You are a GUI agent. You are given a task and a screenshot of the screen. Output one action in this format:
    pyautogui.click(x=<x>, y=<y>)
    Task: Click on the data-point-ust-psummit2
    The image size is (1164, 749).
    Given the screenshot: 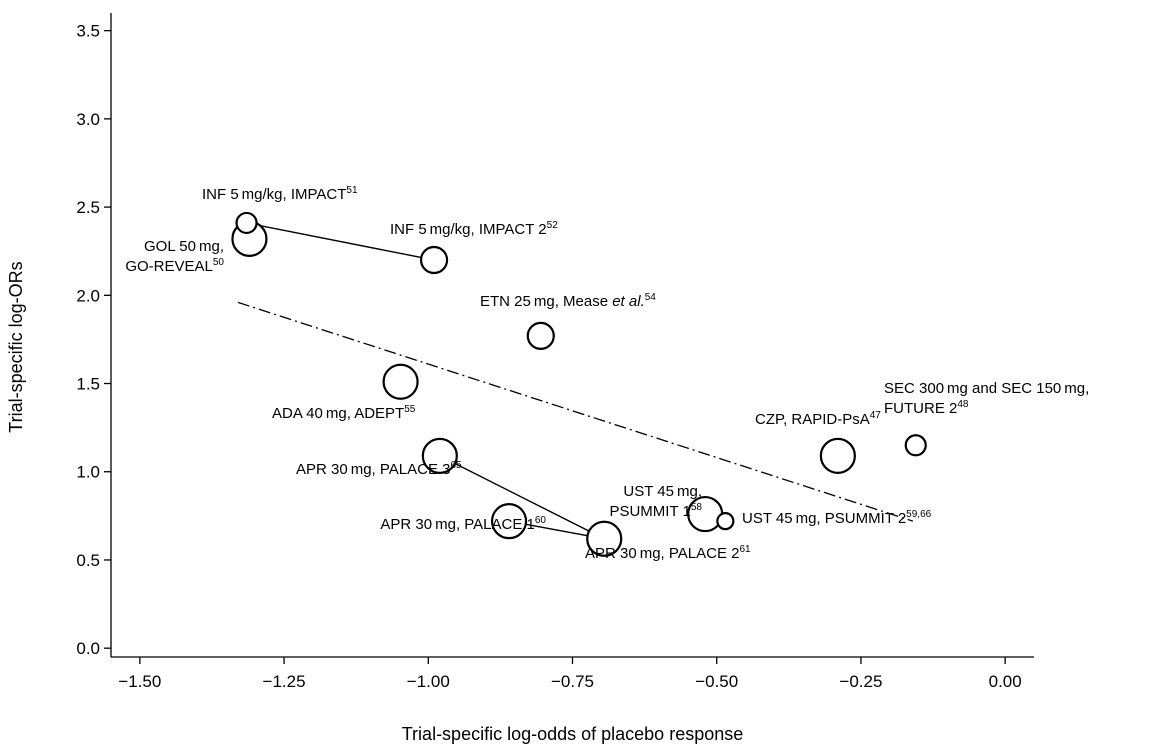 What is the action you would take?
    pyautogui.click(x=725, y=521)
    